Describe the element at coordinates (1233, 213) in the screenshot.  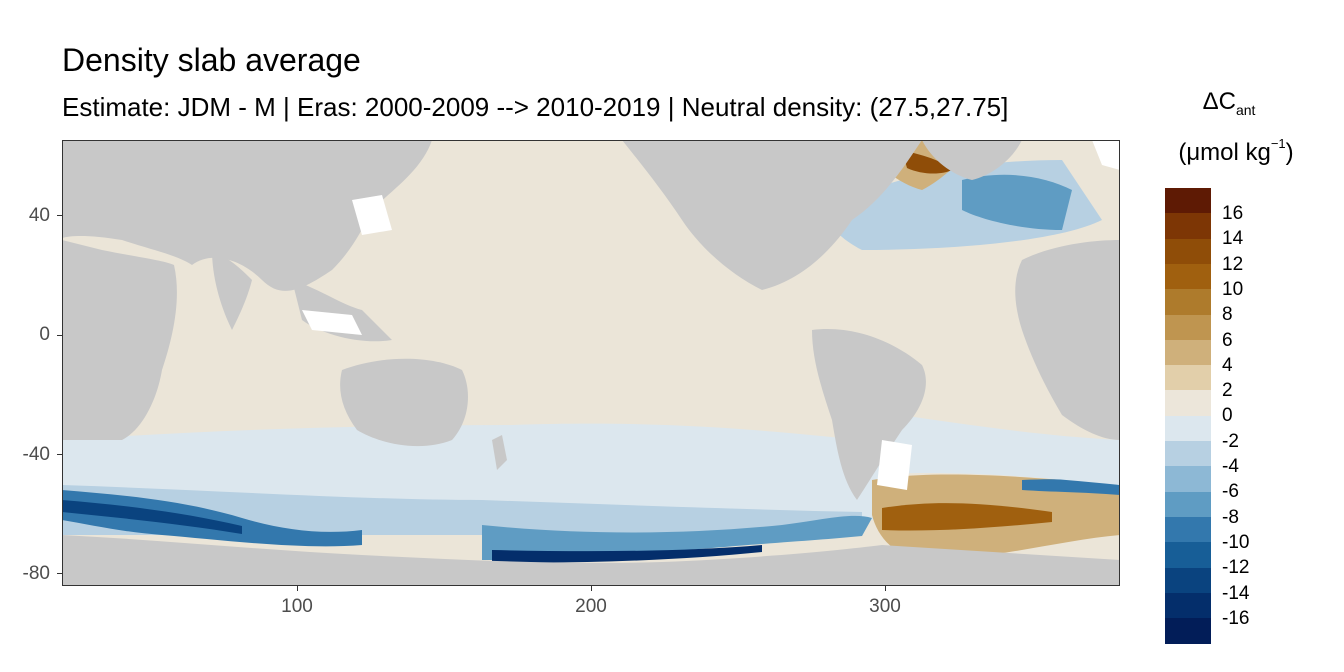
I see `legend-label: 16` at that location.